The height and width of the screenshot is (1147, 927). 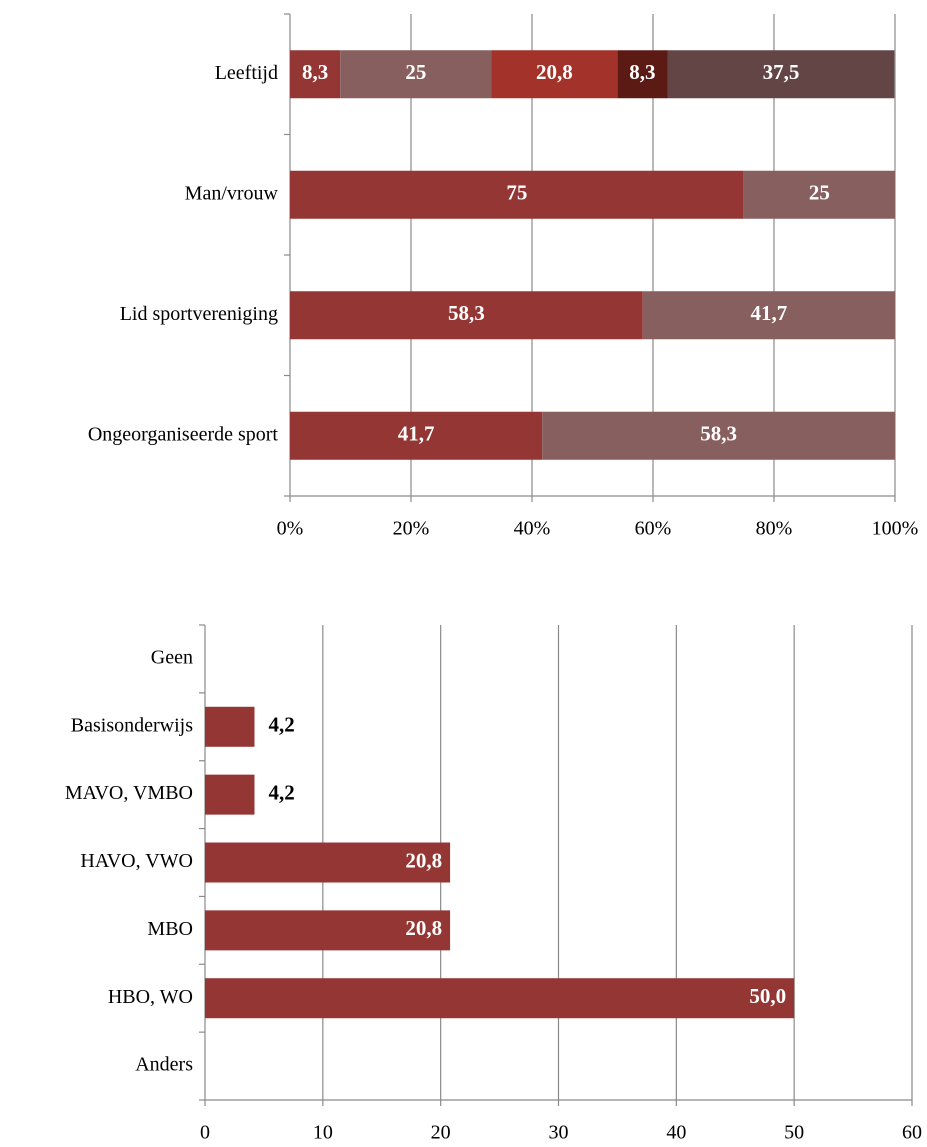 What do you see at coordinates (170, 929) in the screenshot?
I see `y-tick-label: MBO` at bounding box center [170, 929].